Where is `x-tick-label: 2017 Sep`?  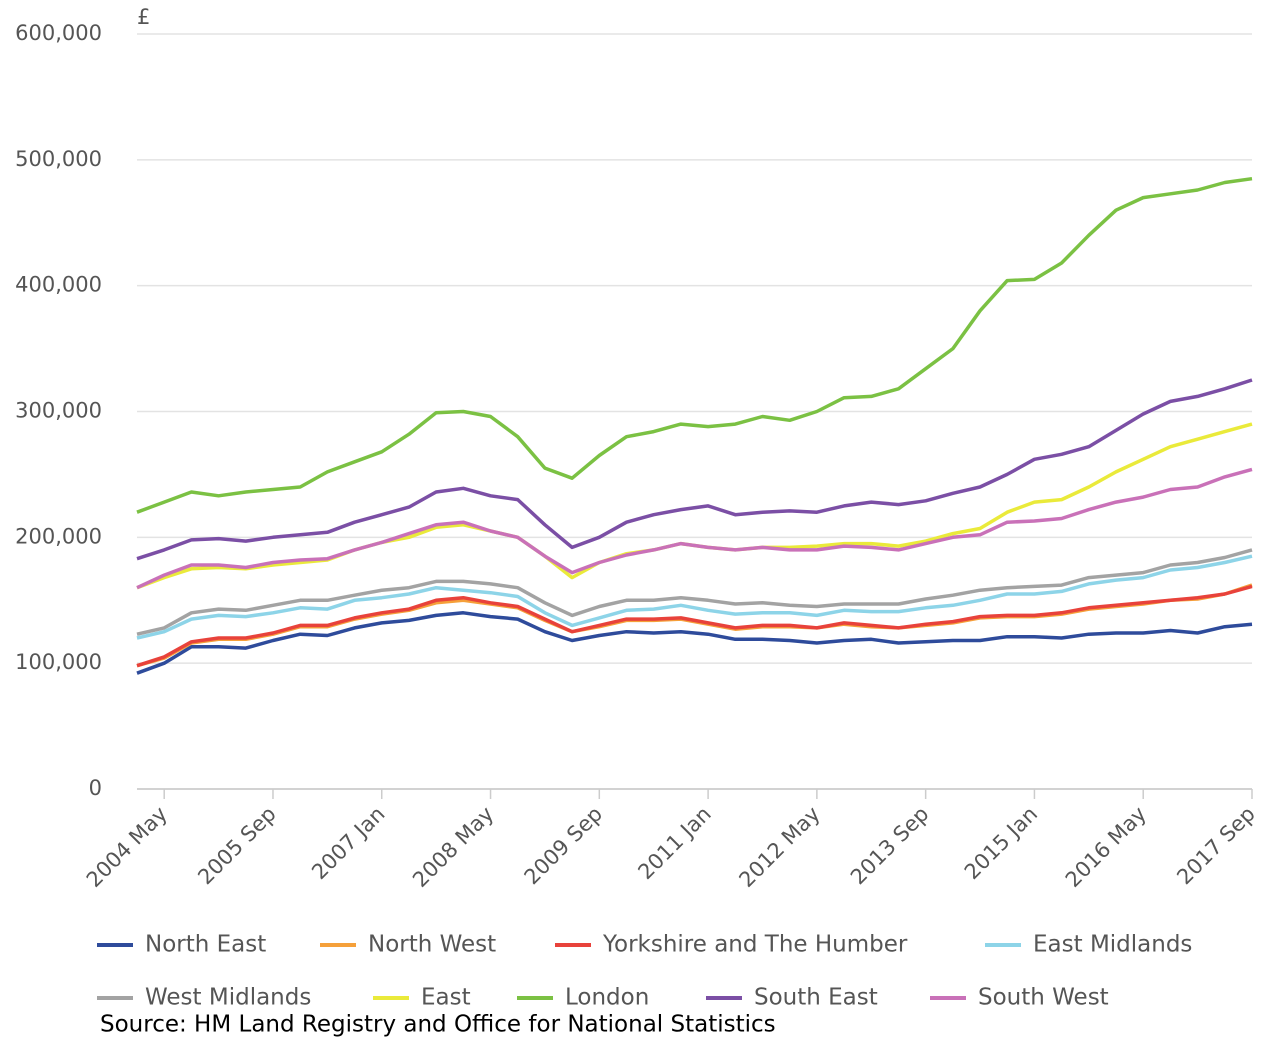 x-tick-label: 2017 Sep is located at coordinates (1215, 845).